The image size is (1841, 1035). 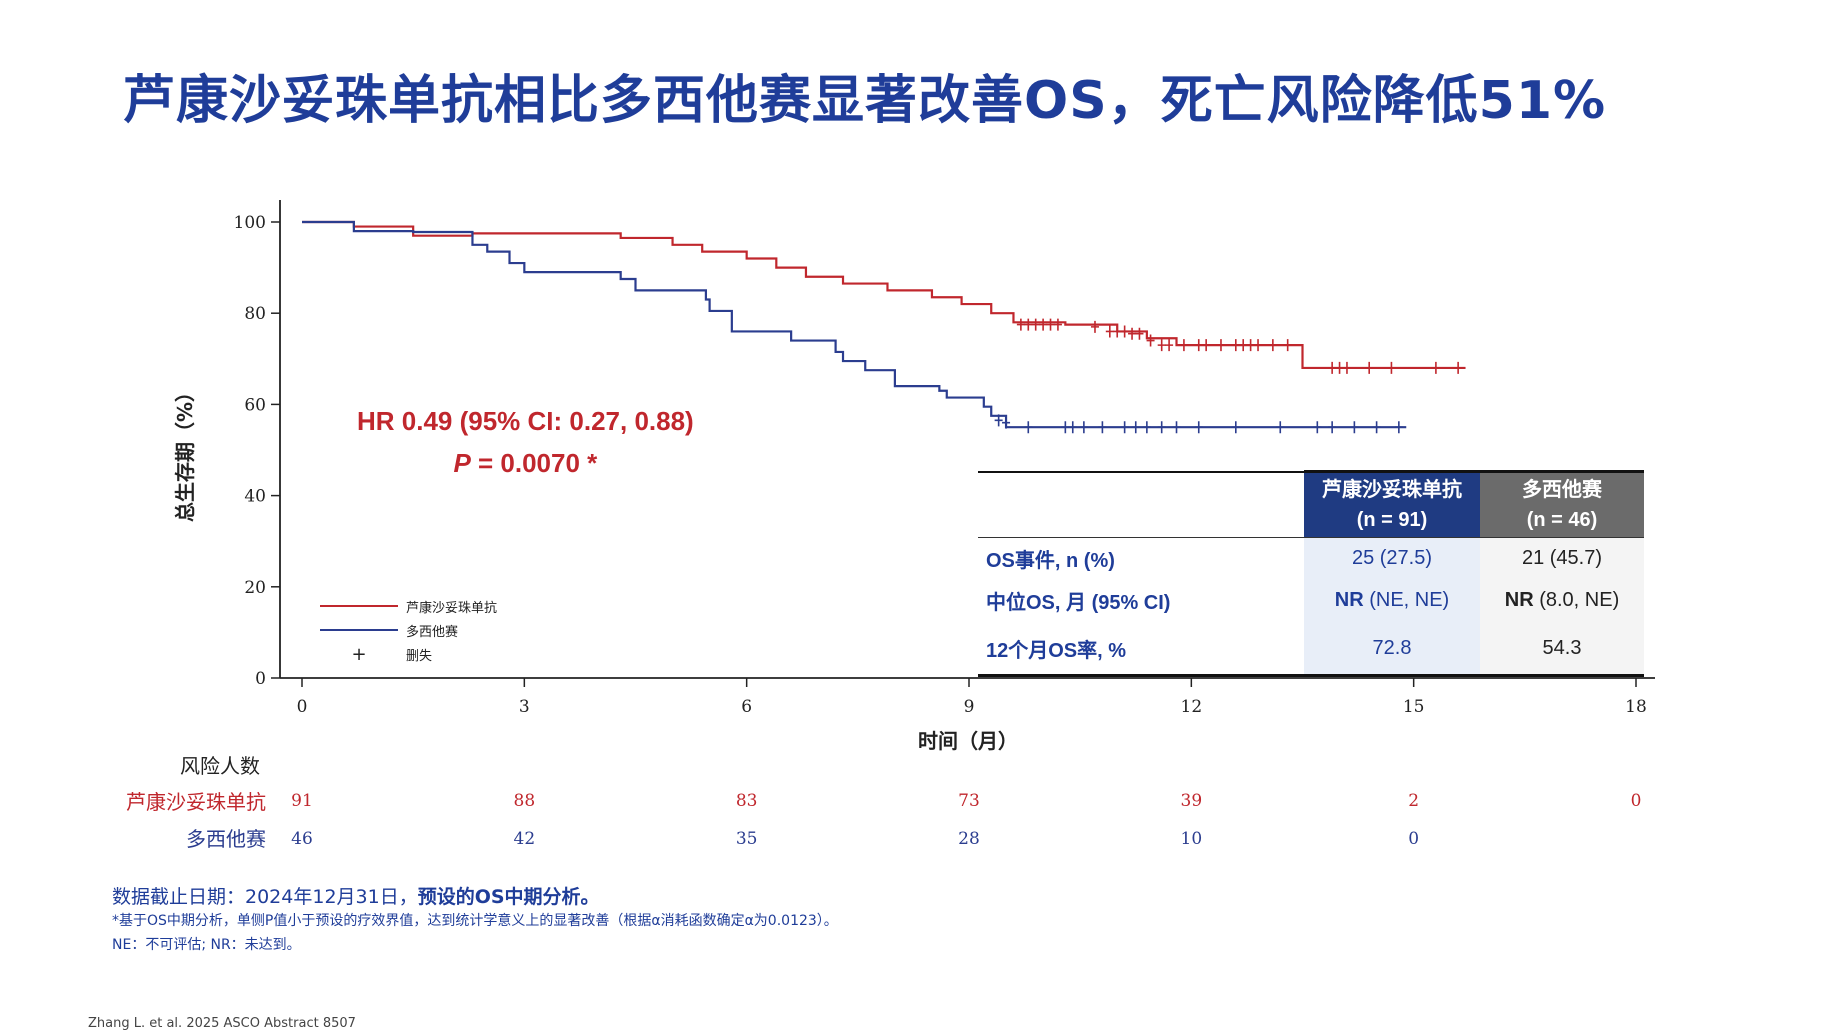 I want to click on risk-count-series1: 83, so click(x=747, y=801).